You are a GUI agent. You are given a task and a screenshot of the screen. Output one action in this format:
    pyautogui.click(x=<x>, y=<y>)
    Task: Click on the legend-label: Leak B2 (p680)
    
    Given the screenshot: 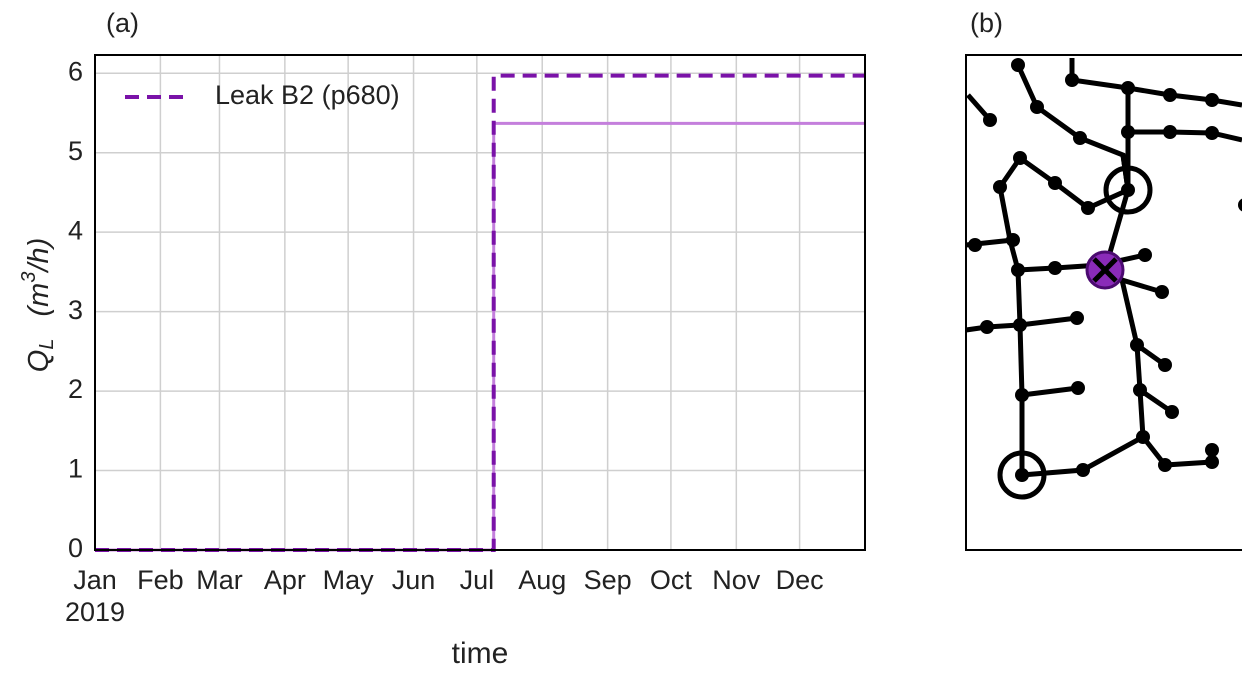 What is the action you would take?
    pyautogui.click(x=307, y=95)
    